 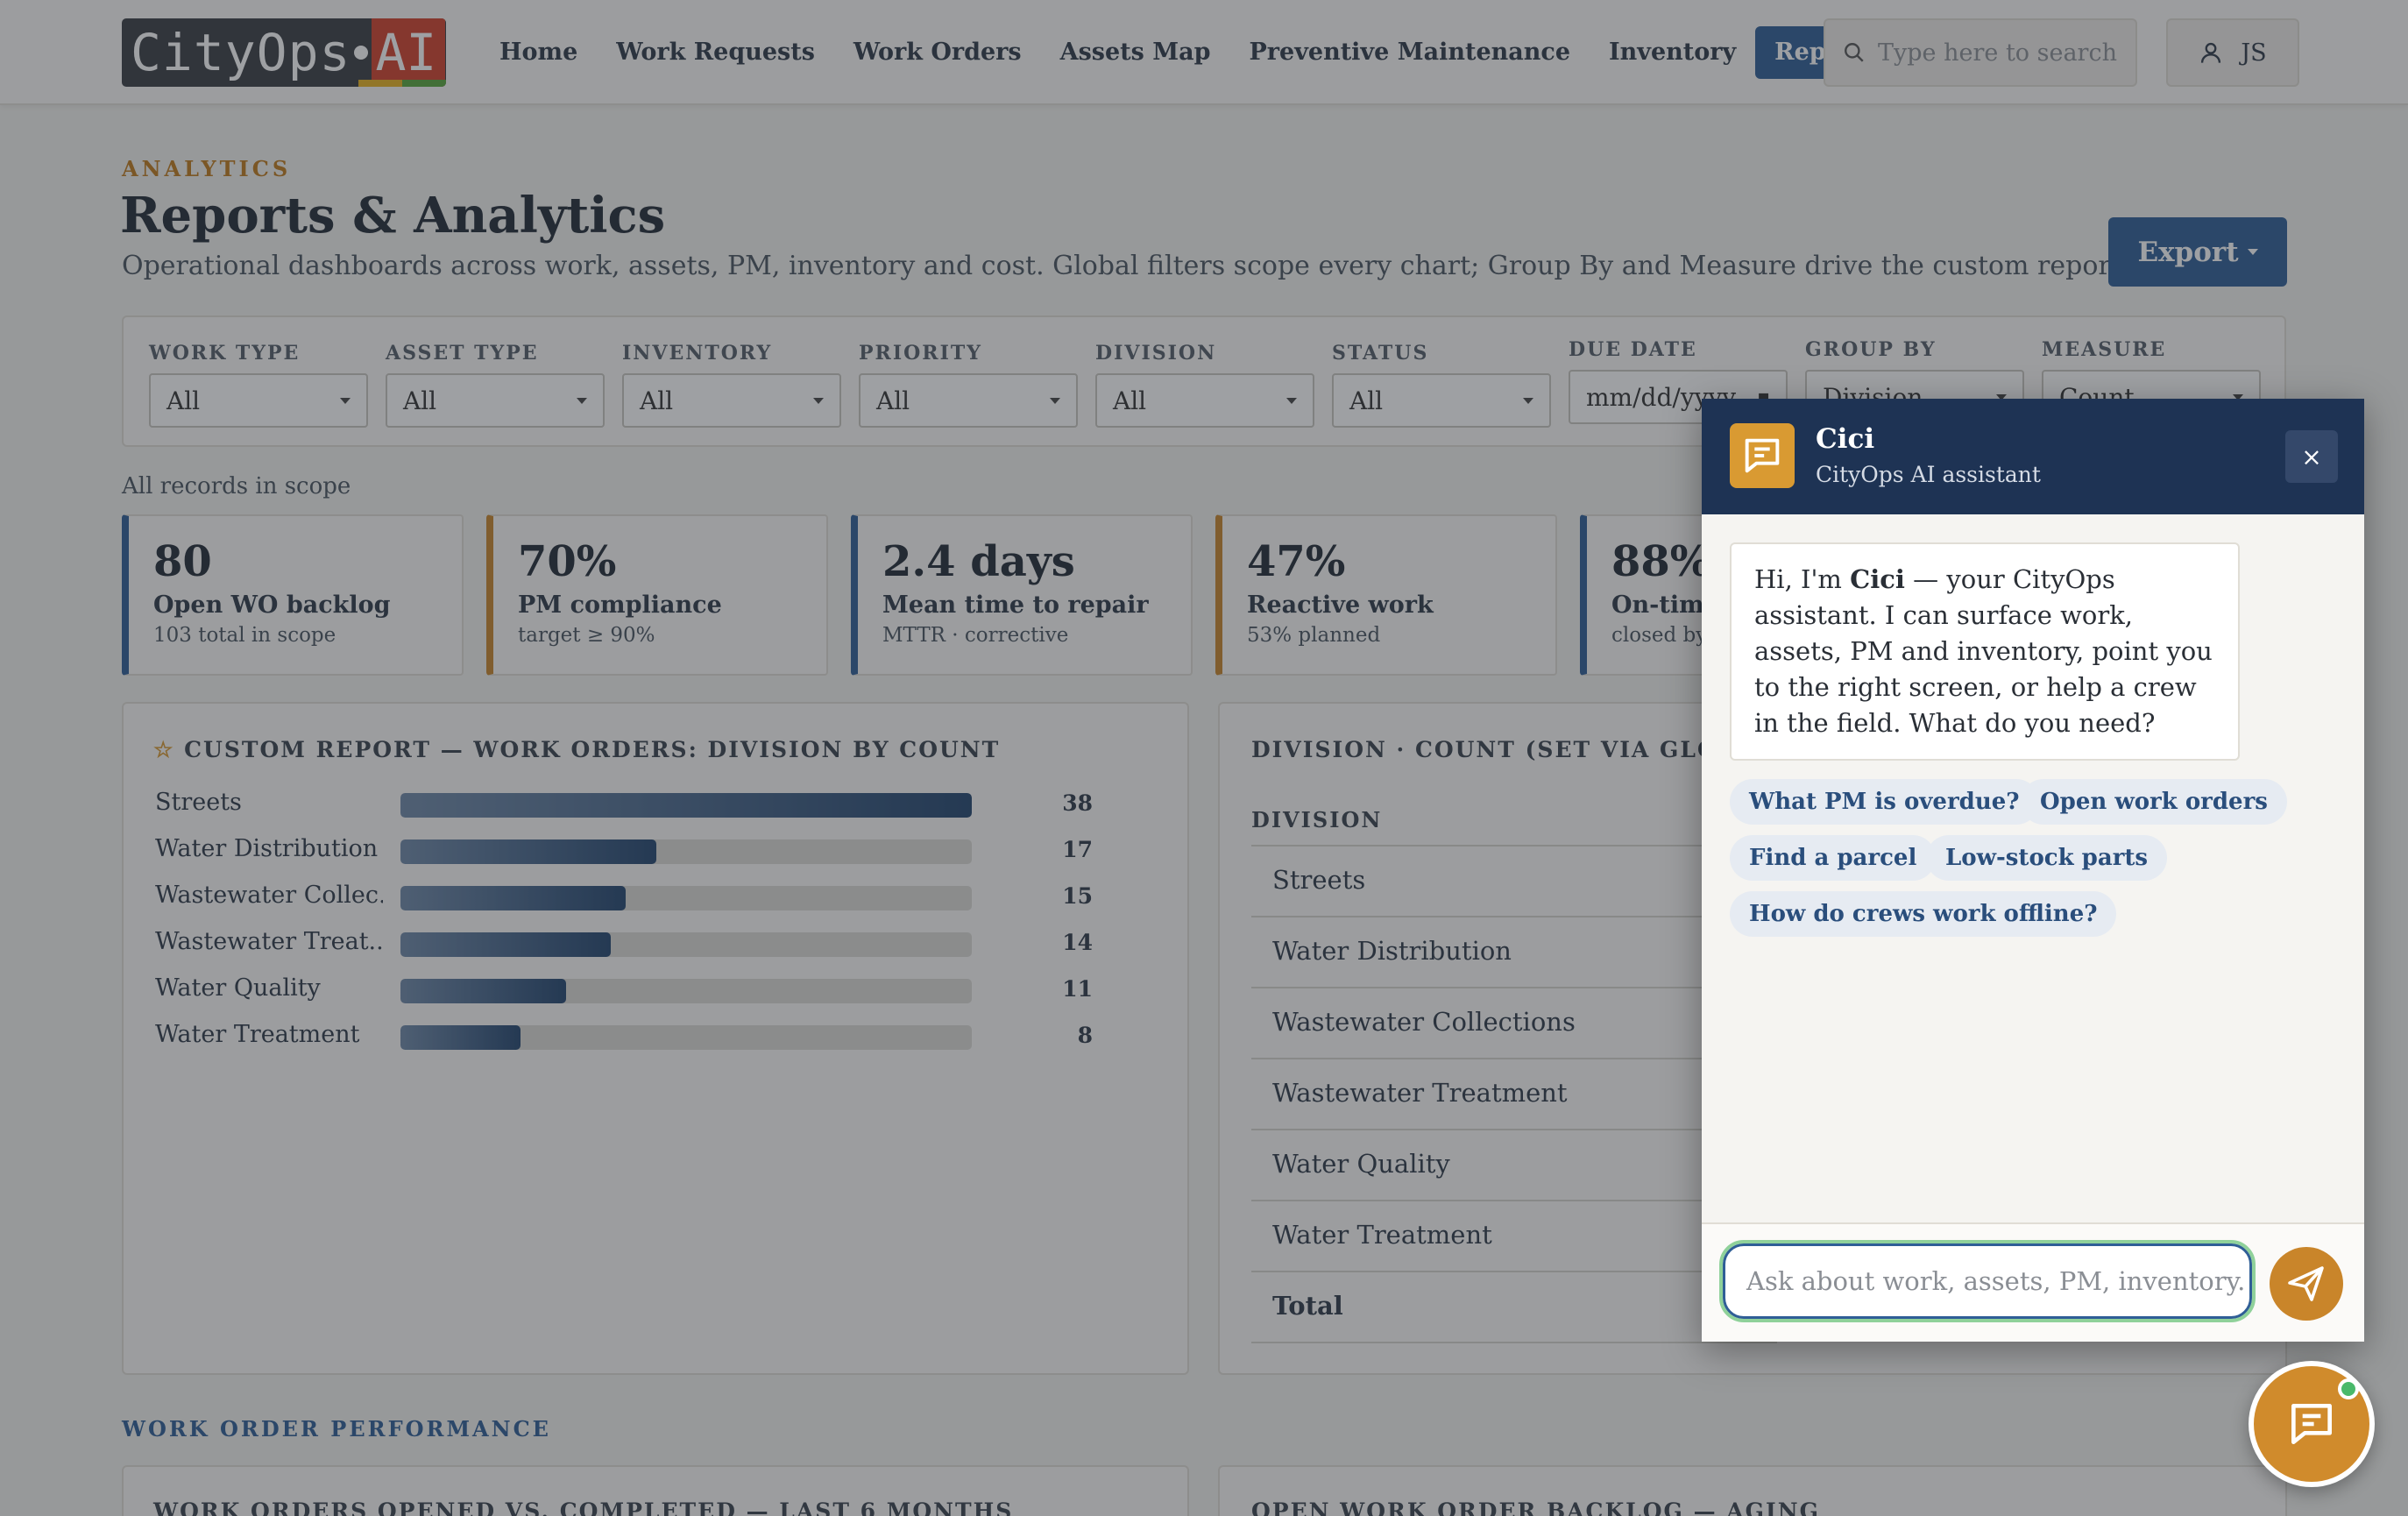 What do you see at coordinates (1855, 52) in the screenshot?
I see `search-icon` at bounding box center [1855, 52].